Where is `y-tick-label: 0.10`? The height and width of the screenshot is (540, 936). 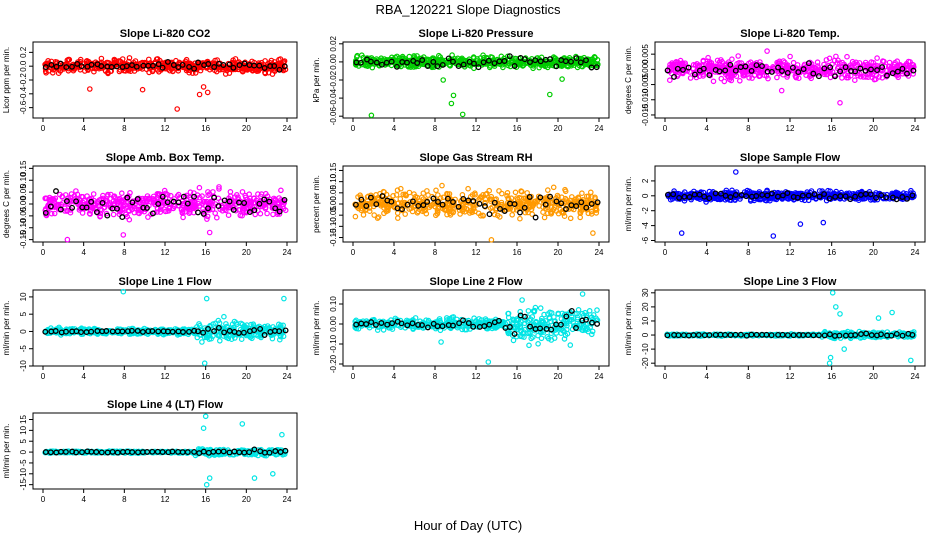 y-tick-label: 0.10 is located at coordinates (333, 181).